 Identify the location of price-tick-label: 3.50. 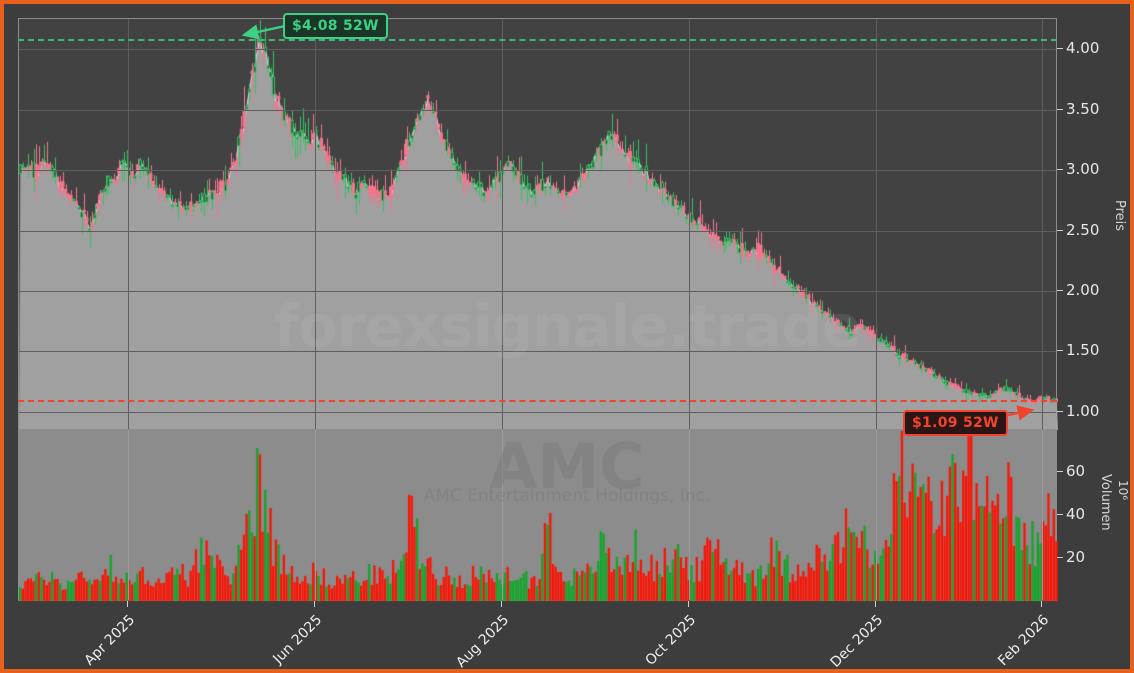
(1078, 108).